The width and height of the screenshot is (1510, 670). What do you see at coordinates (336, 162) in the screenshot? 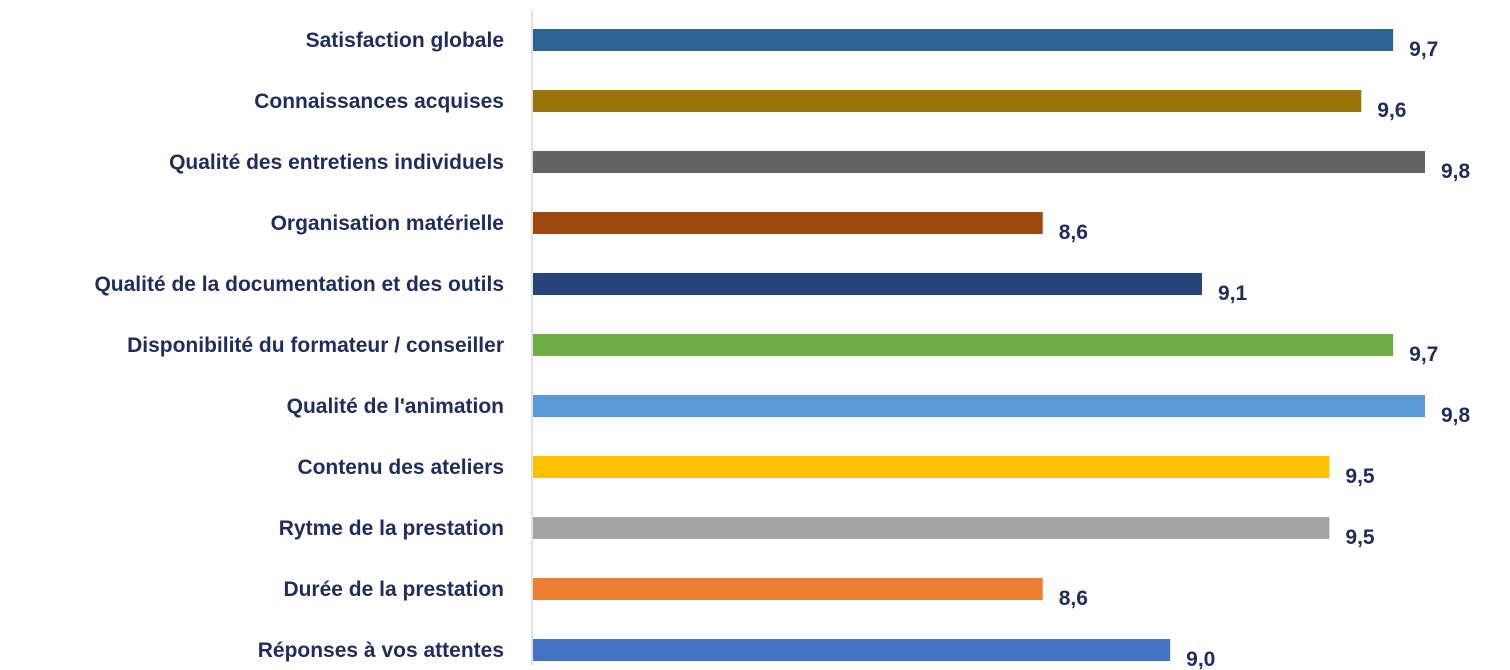
I see `category-label: Qualité des entretiens individuels` at bounding box center [336, 162].